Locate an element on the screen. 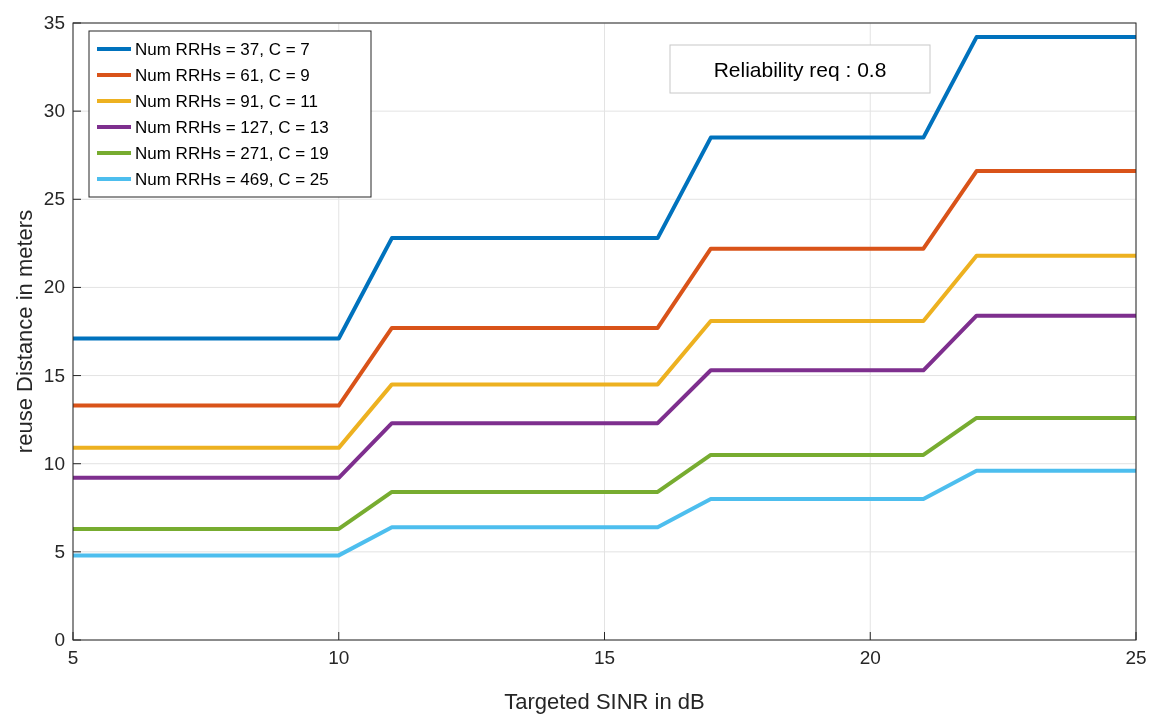 Image resolution: width=1151 pixels, height=717 pixels. y-axis-title: reuse Distance in meters is located at coordinates (24, 331).